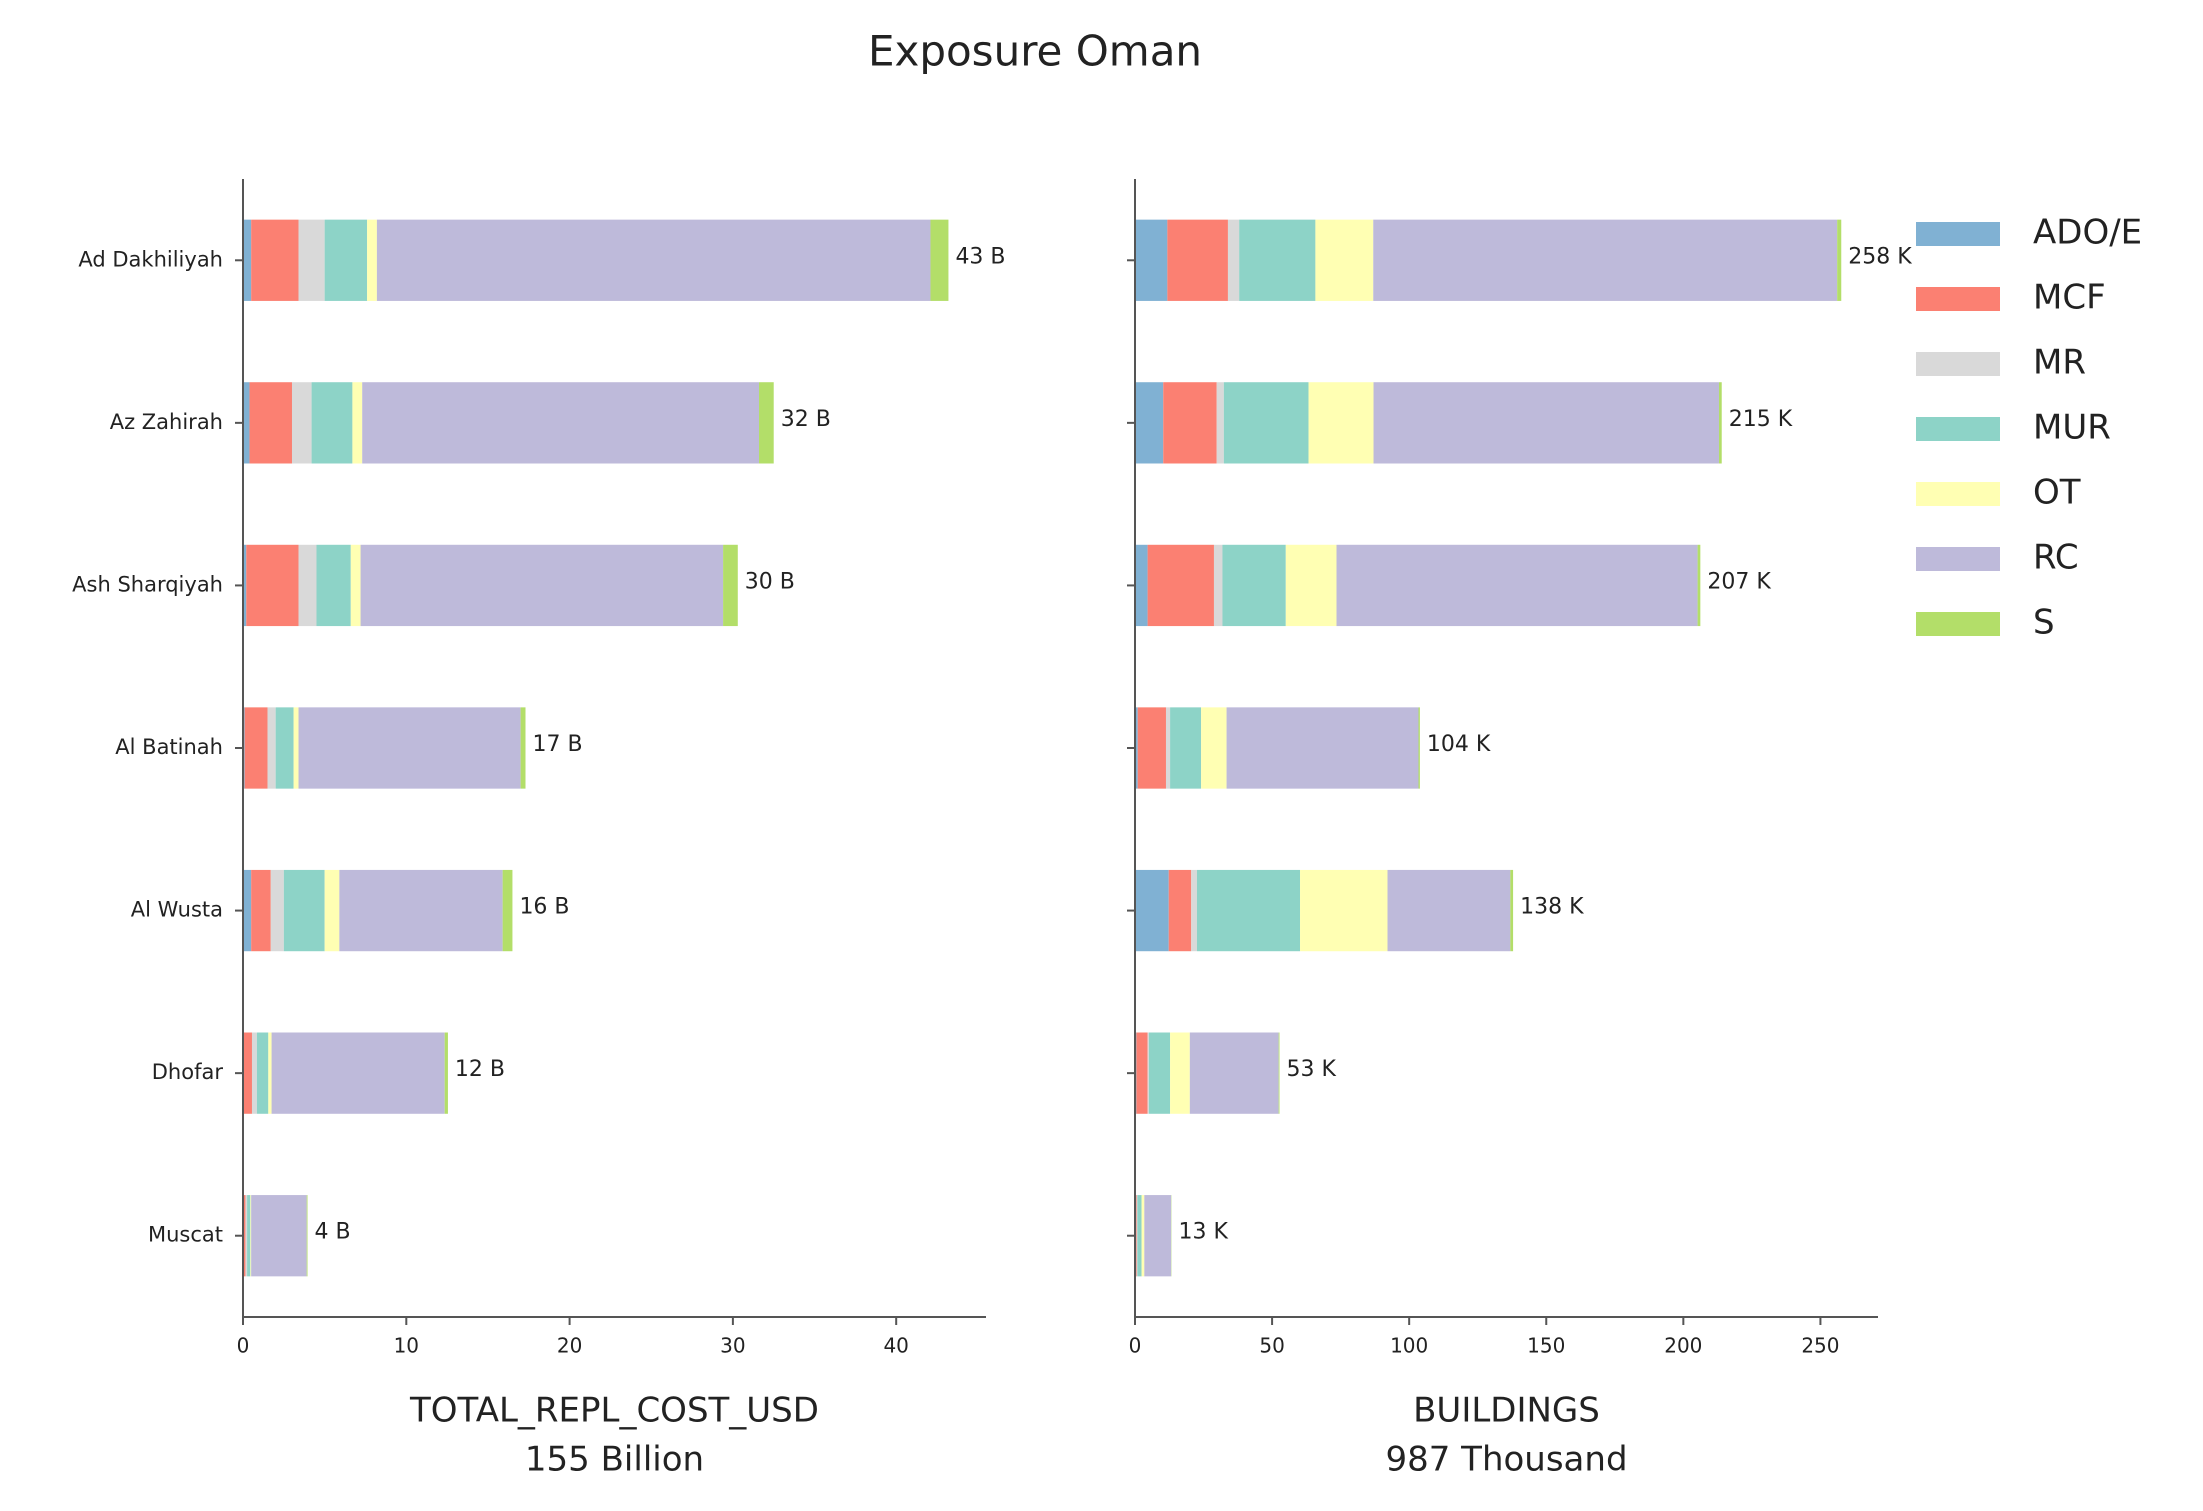 The image size is (2203, 1511). Describe the element at coordinates (2072, 428) in the screenshot. I see `legend-label: MUR` at that location.